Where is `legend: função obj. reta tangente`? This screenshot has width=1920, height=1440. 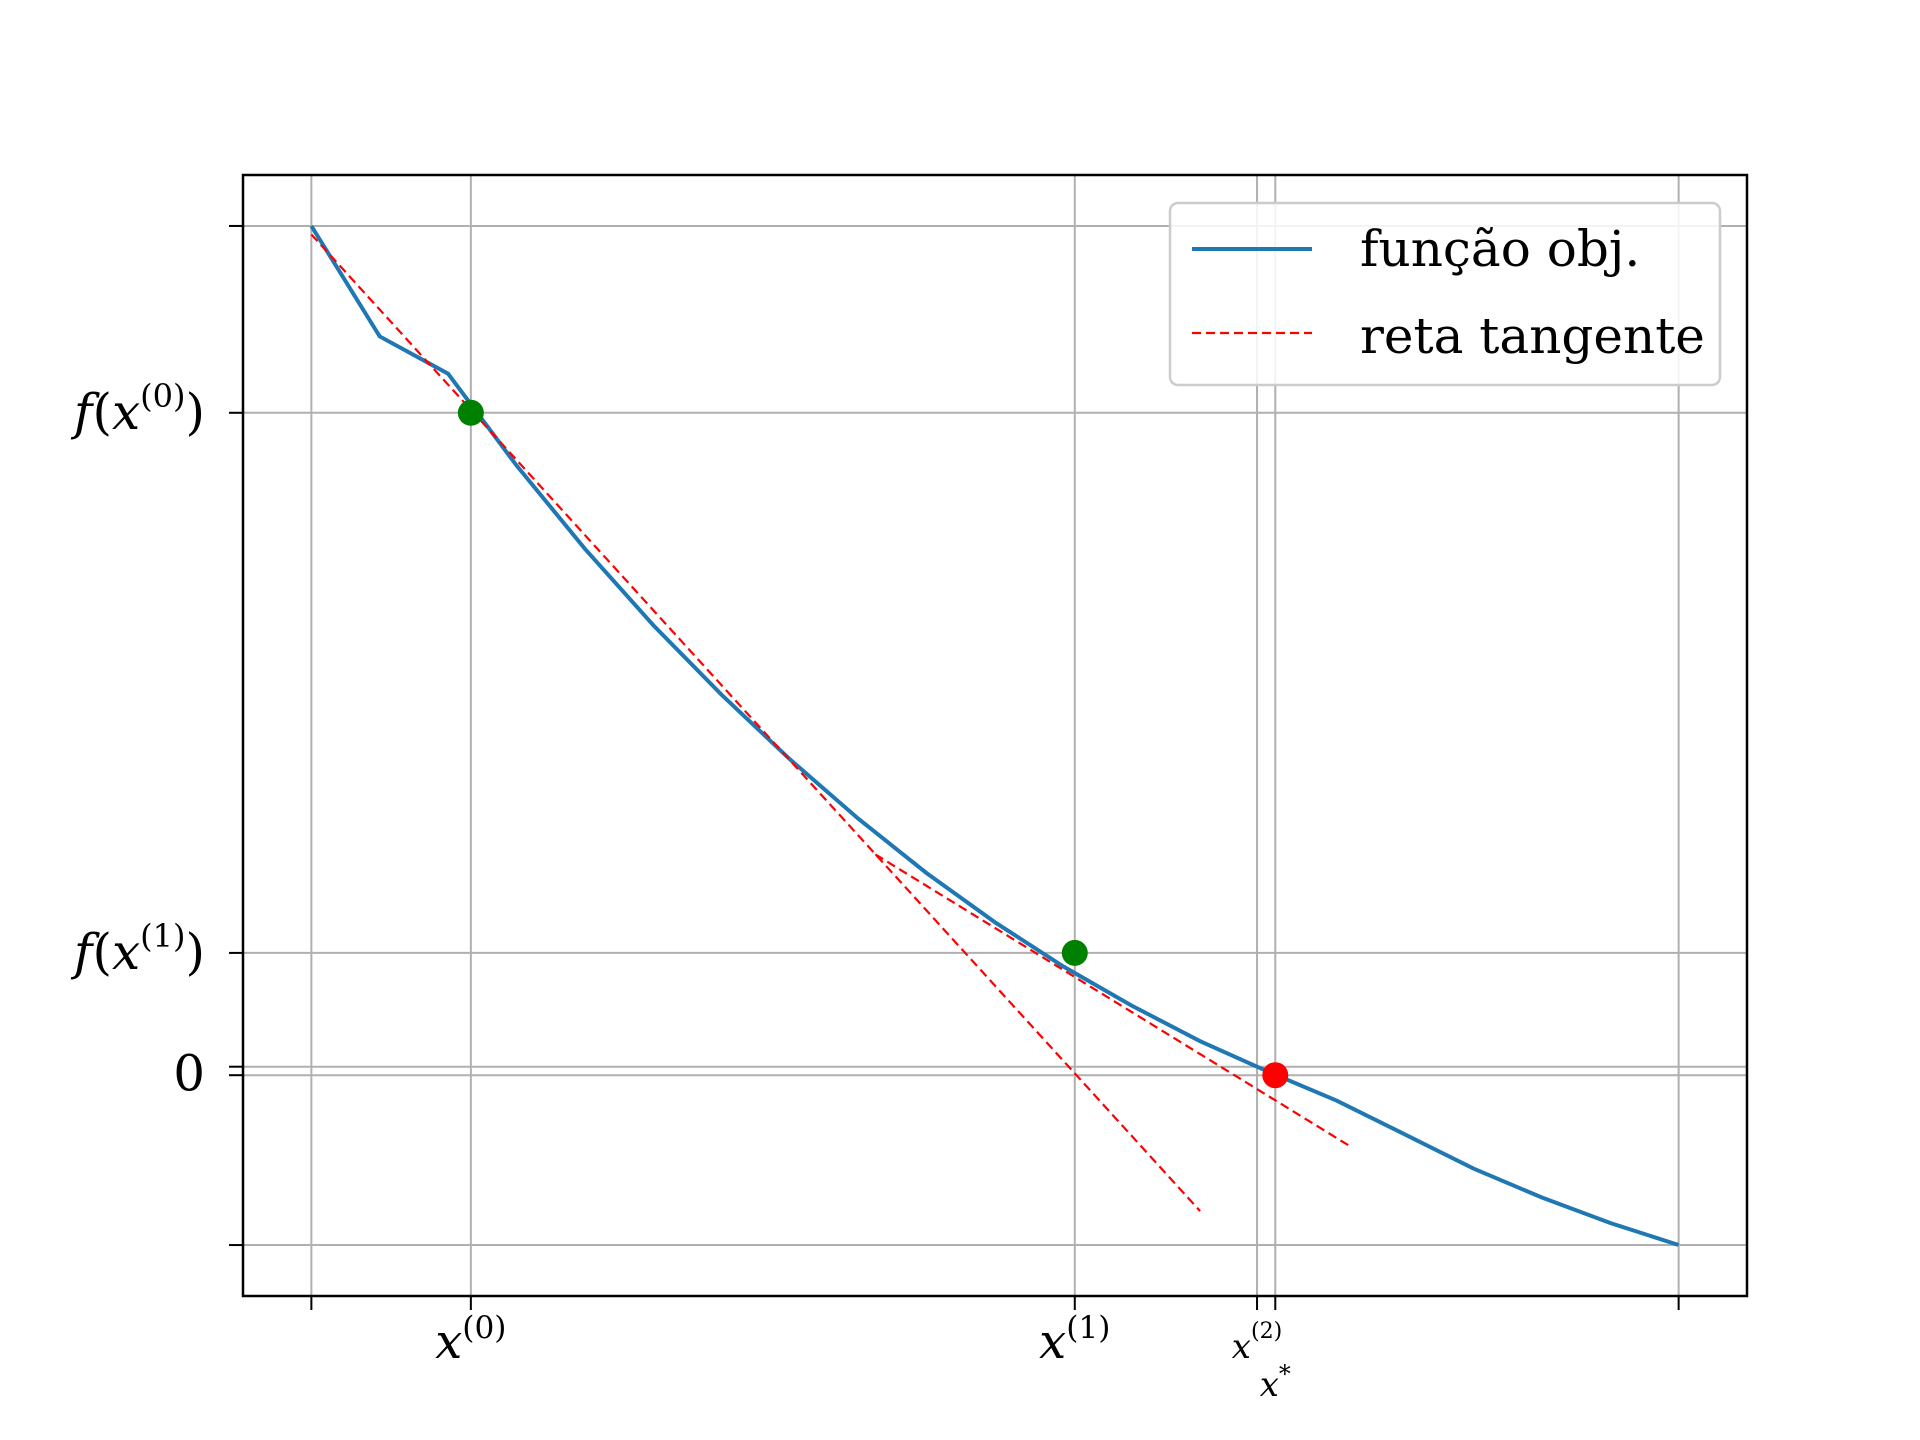
legend: função obj. reta tangente is located at coordinates (1445, 294).